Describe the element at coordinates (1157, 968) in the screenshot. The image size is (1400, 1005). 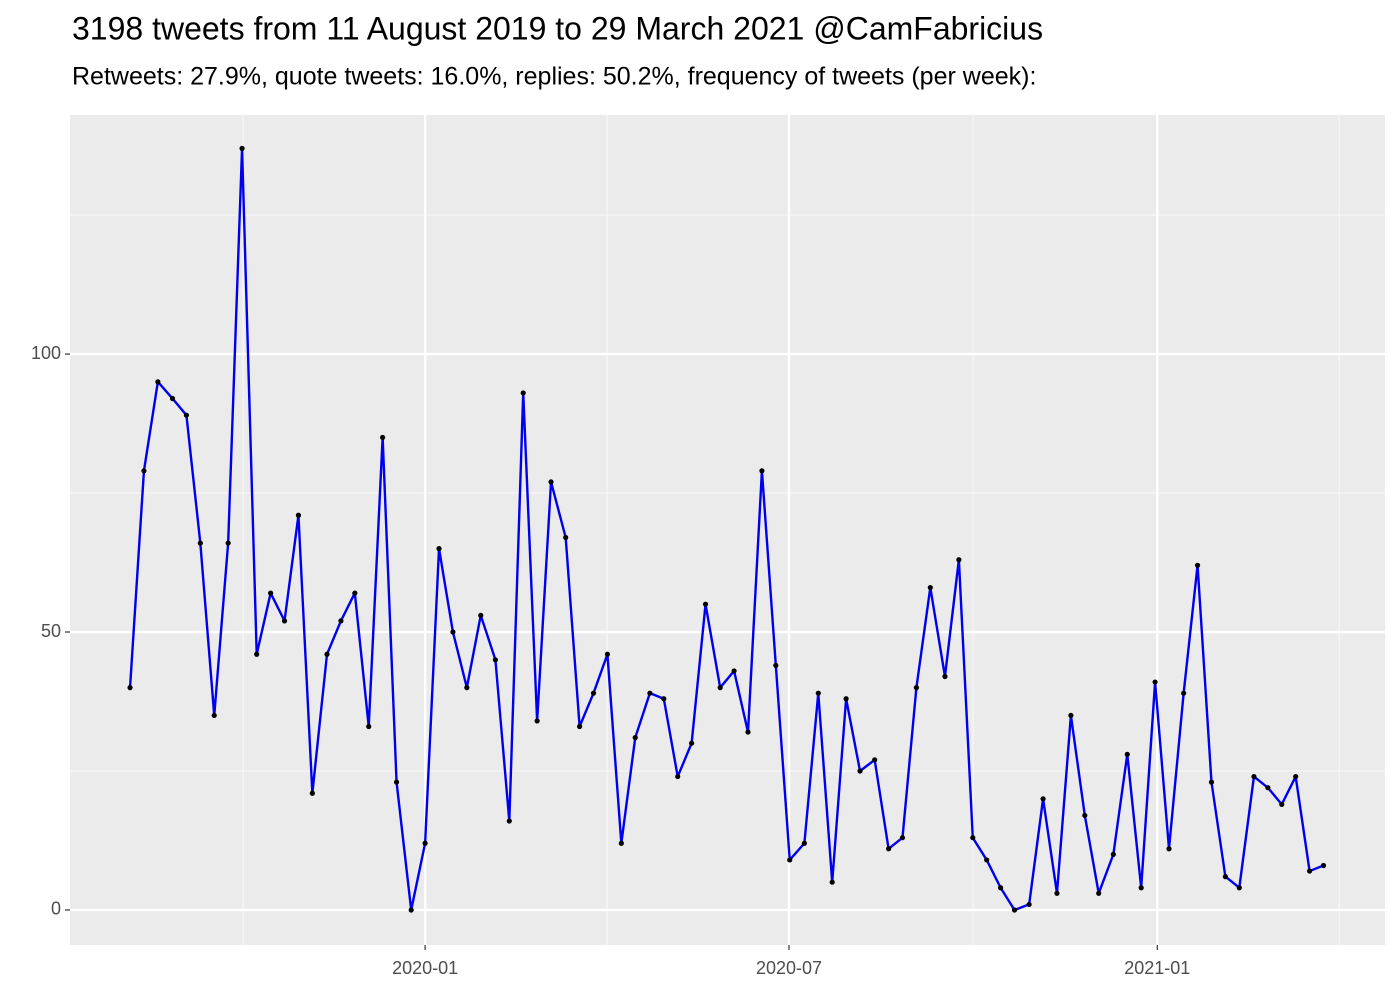
I see `x-tick-label: 2021-01` at that location.